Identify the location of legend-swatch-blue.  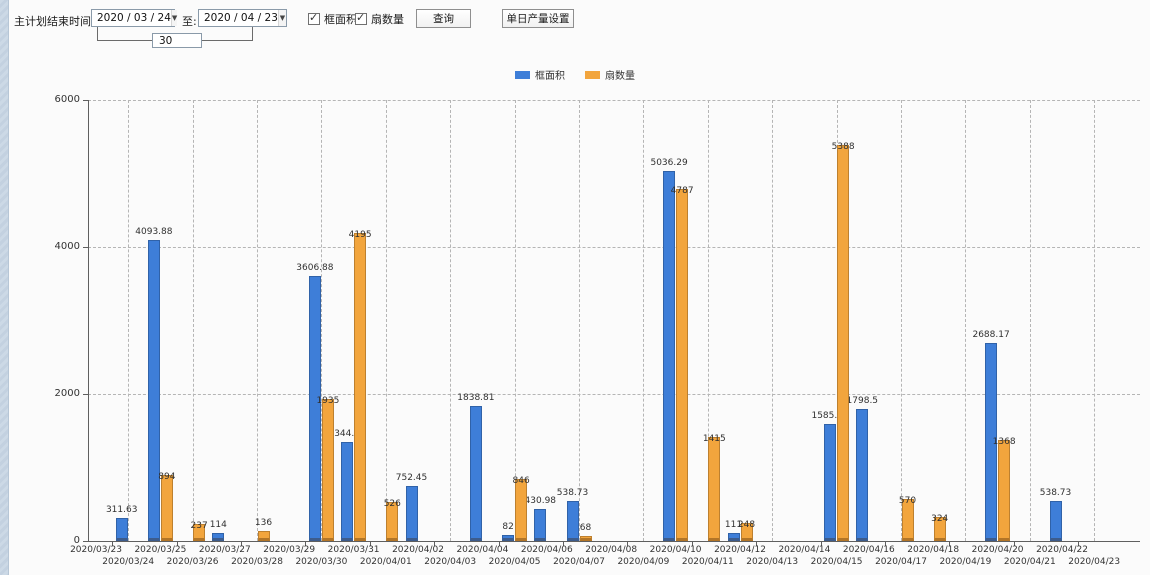
(522, 74).